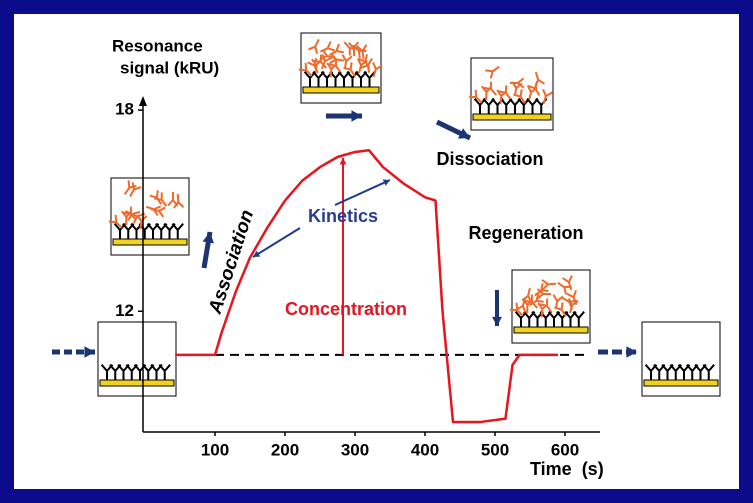  Describe the element at coordinates (346, 309) in the screenshot. I see `concentration-label: Concentration` at that location.